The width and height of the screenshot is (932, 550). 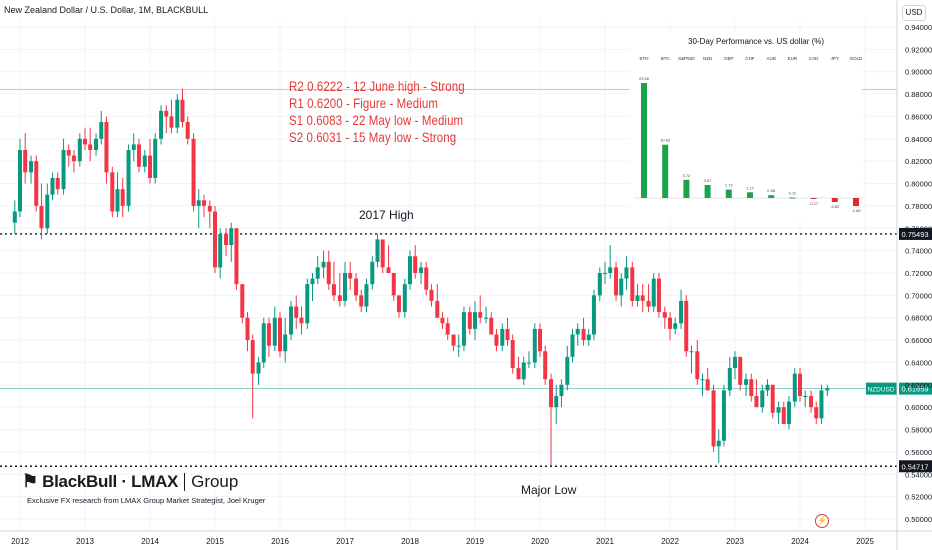 What do you see at coordinates (386, 215) in the screenshot?
I see `high-annotation: 2017 High` at bounding box center [386, 215].